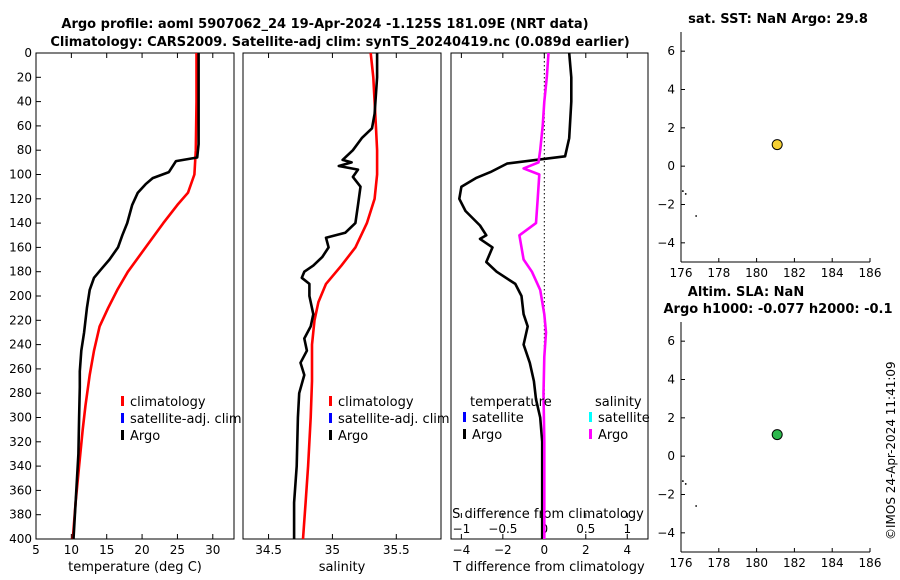 This screenshot has height=580, width=900. I want to click on temperature-ytick-label: 260, so click(20, 369).